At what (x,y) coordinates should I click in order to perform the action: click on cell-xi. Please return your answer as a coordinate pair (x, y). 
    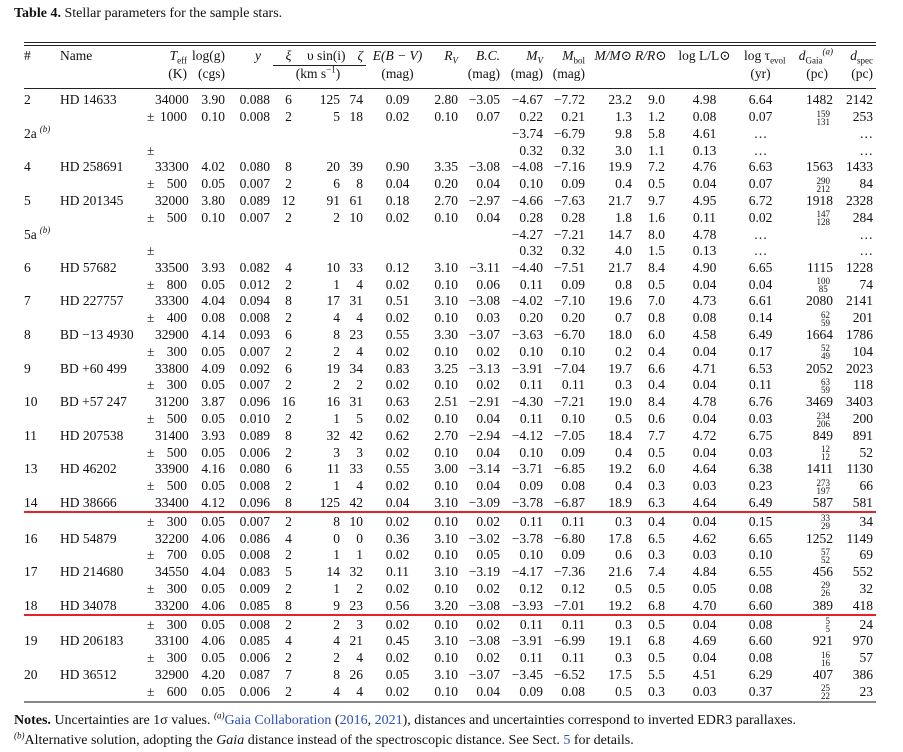
    Looking at the image, I should click on (290, 150).